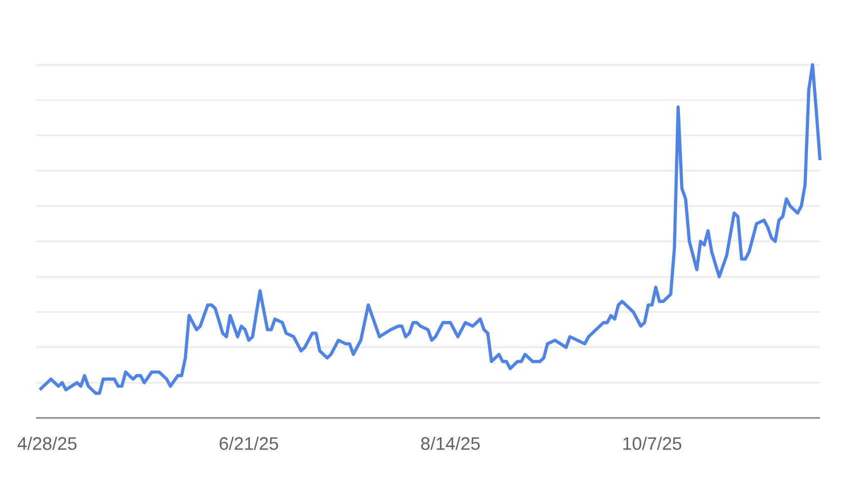  What do you see at coordinates (652, 443) in the screenshot?
I see `x-tick-label: 10/7/25` at bounding box center [652, 443].